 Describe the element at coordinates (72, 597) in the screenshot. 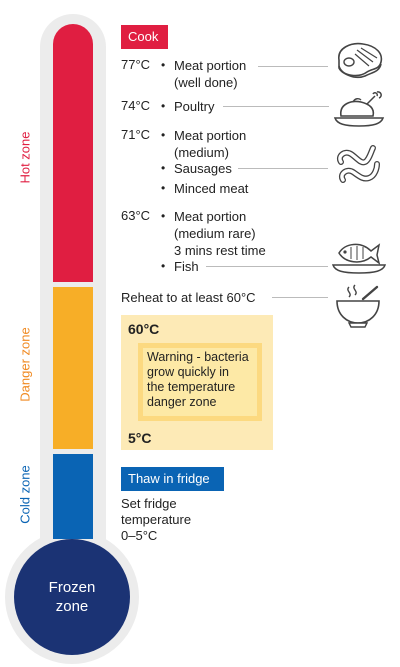

I see `frozen-zone-bulb: Frozen zone` at that location.